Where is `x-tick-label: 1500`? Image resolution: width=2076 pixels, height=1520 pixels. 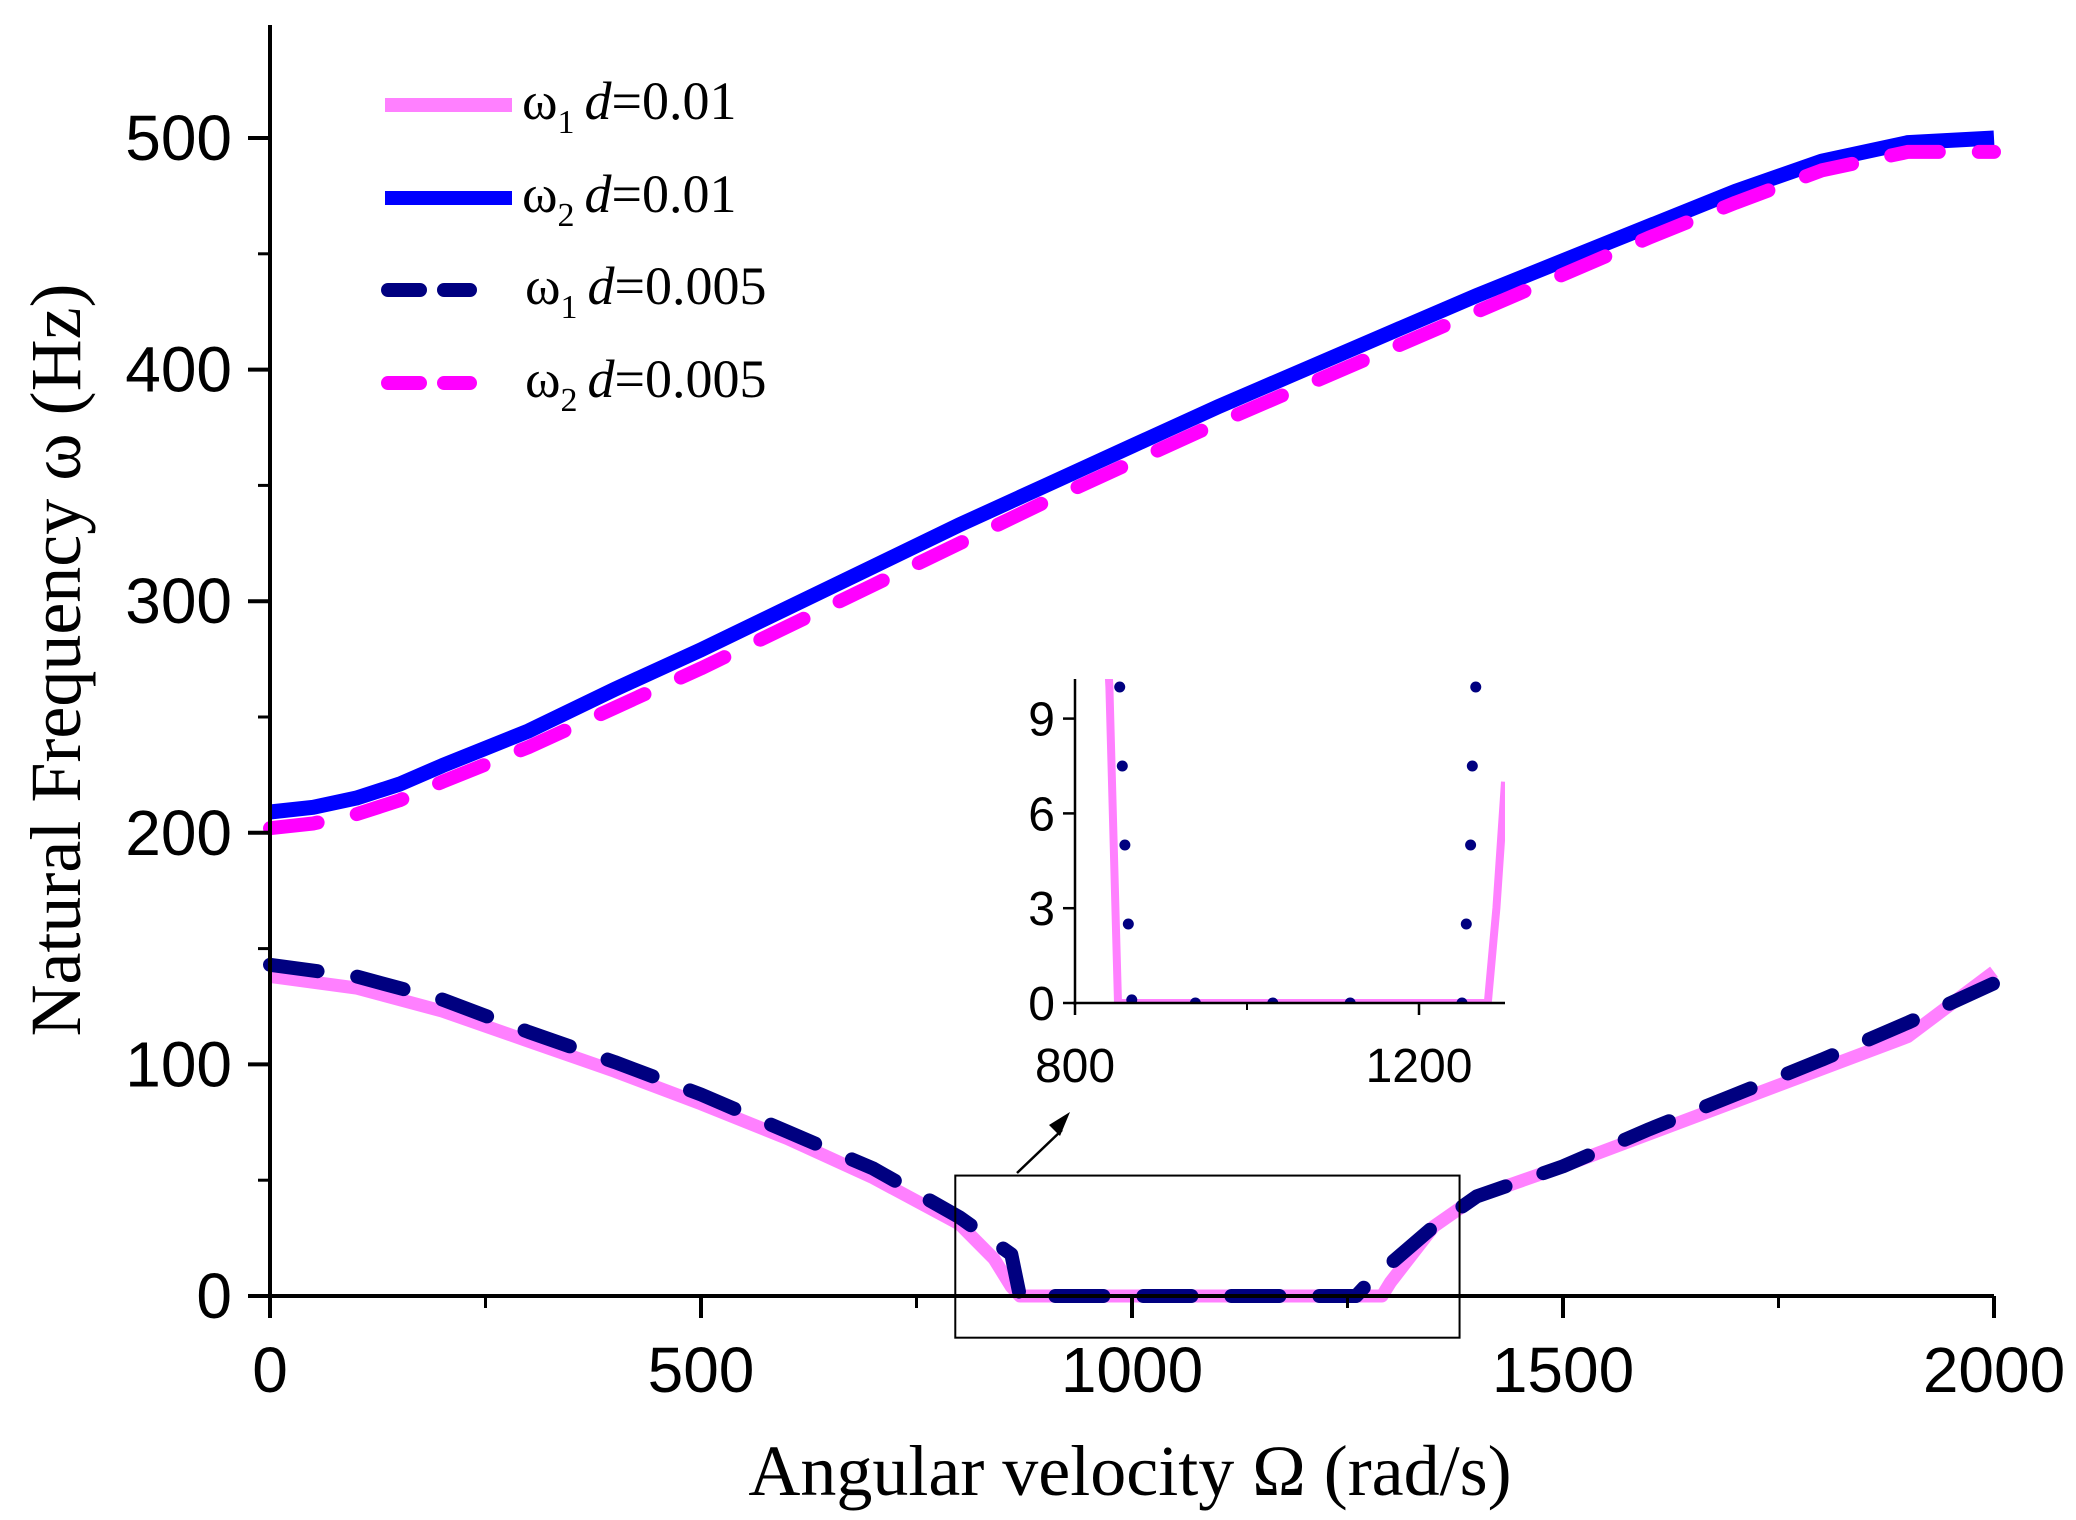
x-tick-label: 1500 is located at coordinates (1563, 1370).